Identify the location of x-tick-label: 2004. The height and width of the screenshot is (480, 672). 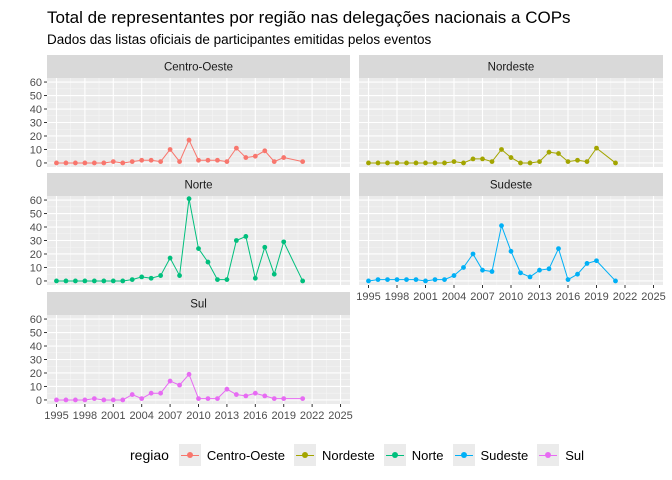
(141, 416).